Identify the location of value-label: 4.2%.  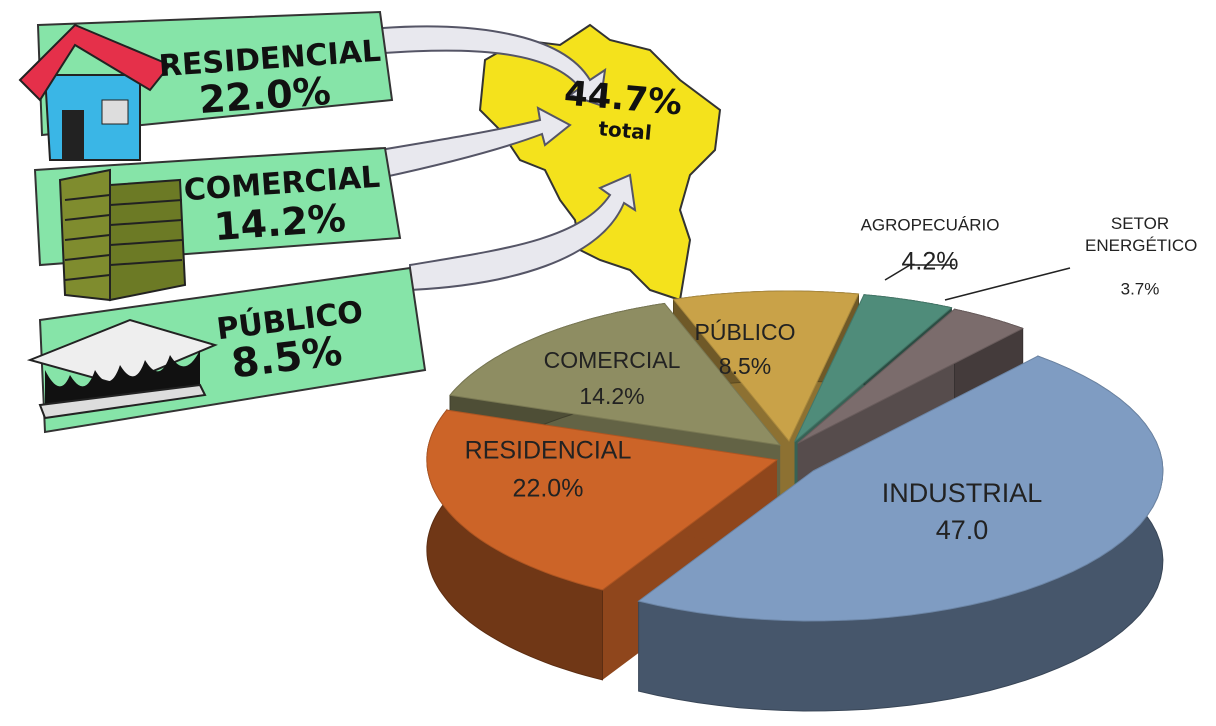
(930, 262).